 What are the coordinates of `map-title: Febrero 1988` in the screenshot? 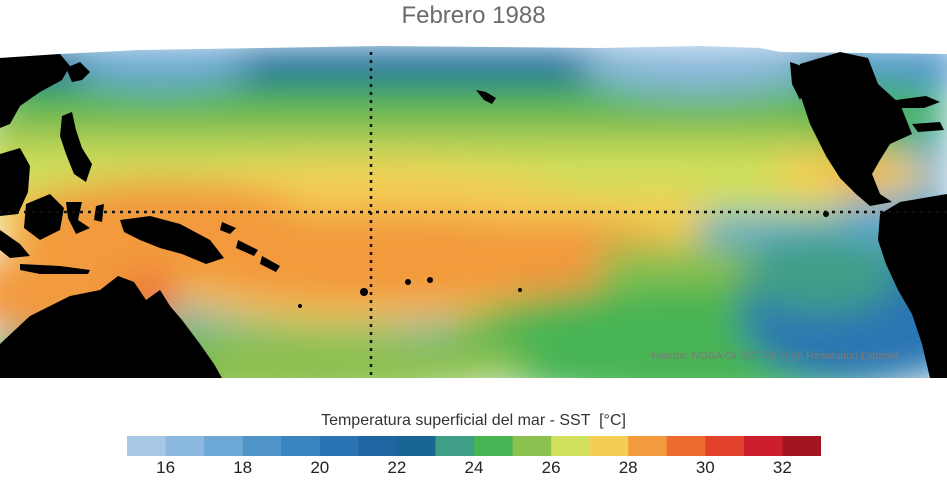 It's located at (473, 15).